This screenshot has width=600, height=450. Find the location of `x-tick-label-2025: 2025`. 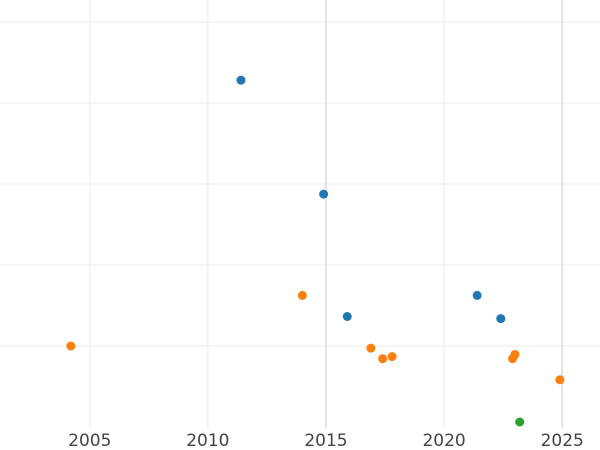

x-tick-label-2025: 2025 is located at coordinates (562, 440).